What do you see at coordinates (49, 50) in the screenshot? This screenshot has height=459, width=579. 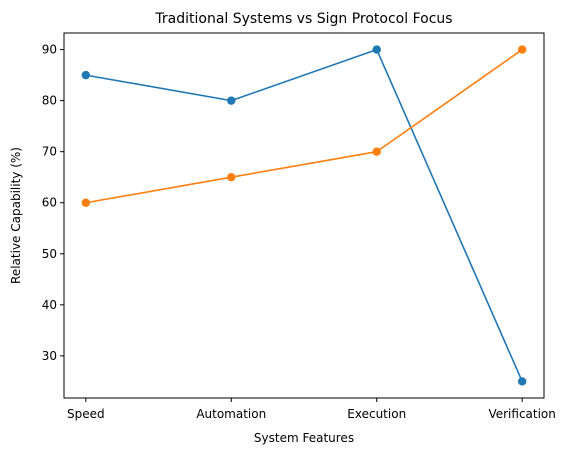 I see `y-tick-label: 90` at bounding box center [49, 50].